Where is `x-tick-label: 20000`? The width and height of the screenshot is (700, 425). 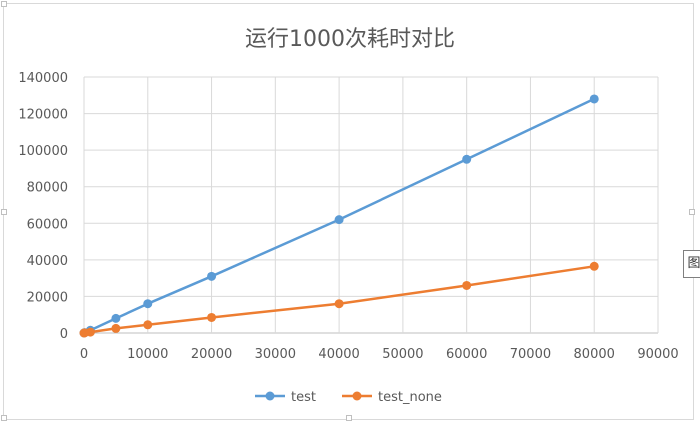 x-tick-label: 20000 is located at coordinates (211, 354).